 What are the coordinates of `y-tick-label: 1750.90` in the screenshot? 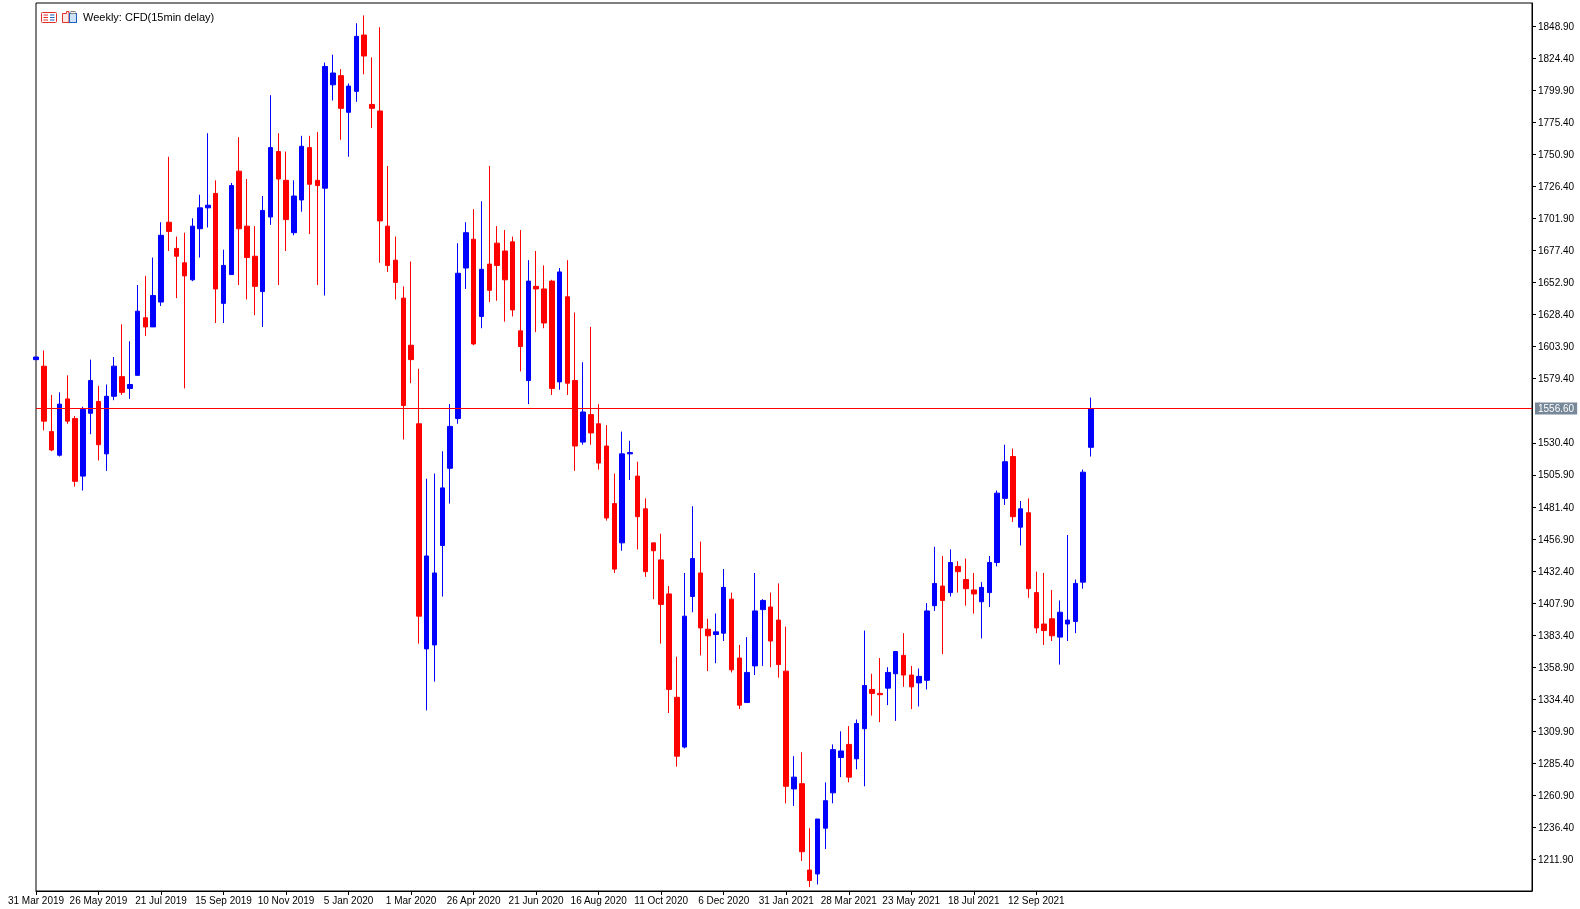 It's located at (1556, 154).